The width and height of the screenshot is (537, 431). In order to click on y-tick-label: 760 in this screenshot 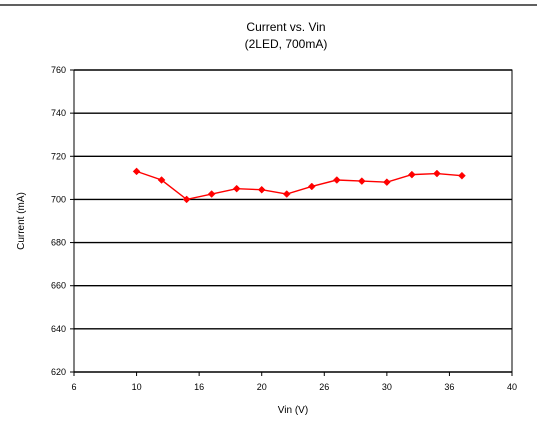, I will do `click(58, 70)`.